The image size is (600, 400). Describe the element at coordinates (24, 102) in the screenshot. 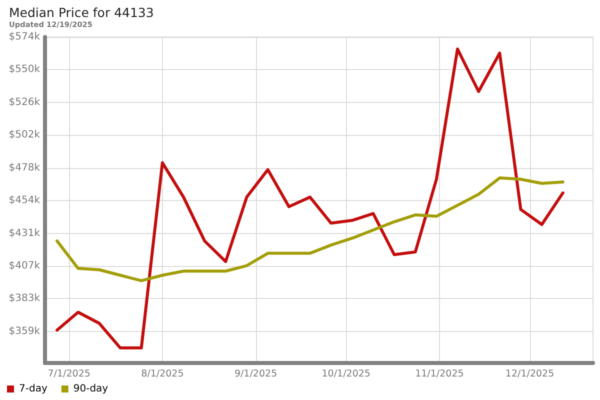

I see `y-tick-label: $526k` at that location.